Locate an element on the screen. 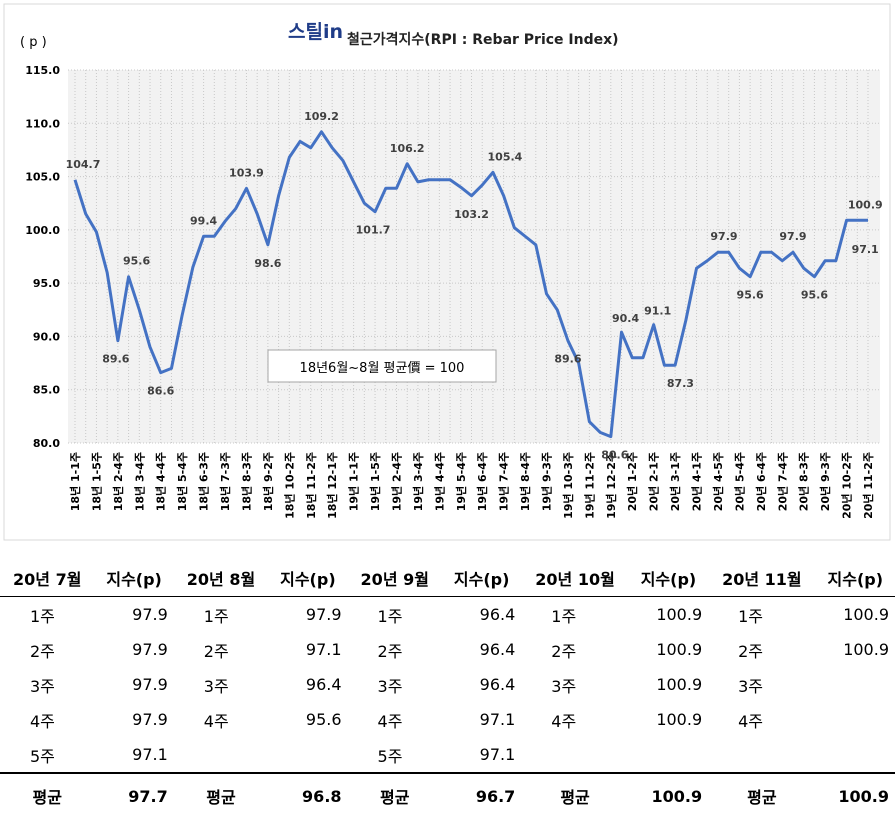 Image resolution: width=895 pixels, height=818 pixels. data-label: 100.9 is located at coordinates (865, 204).